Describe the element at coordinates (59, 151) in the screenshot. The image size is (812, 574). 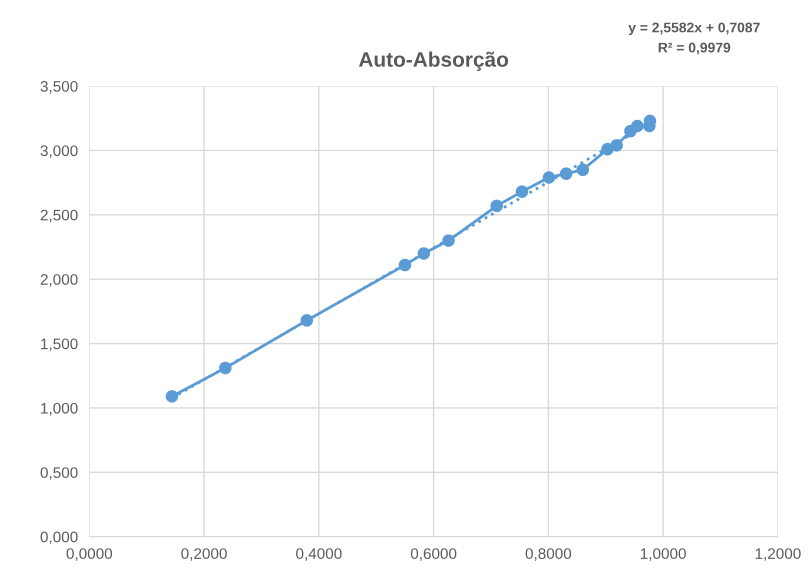
I see `y-tick-label: 3,000` at that location.